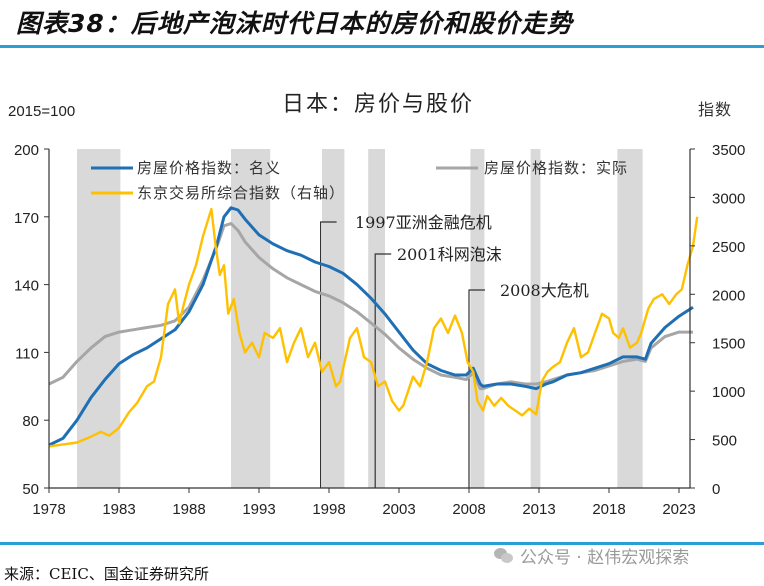  Describe the element at coordinates (382, 46) in the screenshot. I see `top-rule` at that location.